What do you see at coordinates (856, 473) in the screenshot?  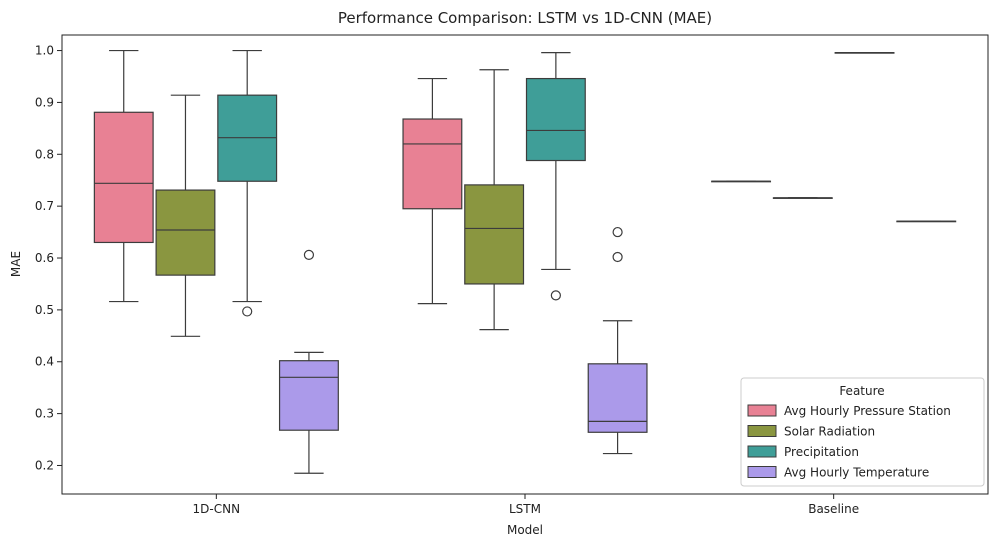 I see `legend-label: Avg Hourly Temperature` at bounding box center [856, 473].